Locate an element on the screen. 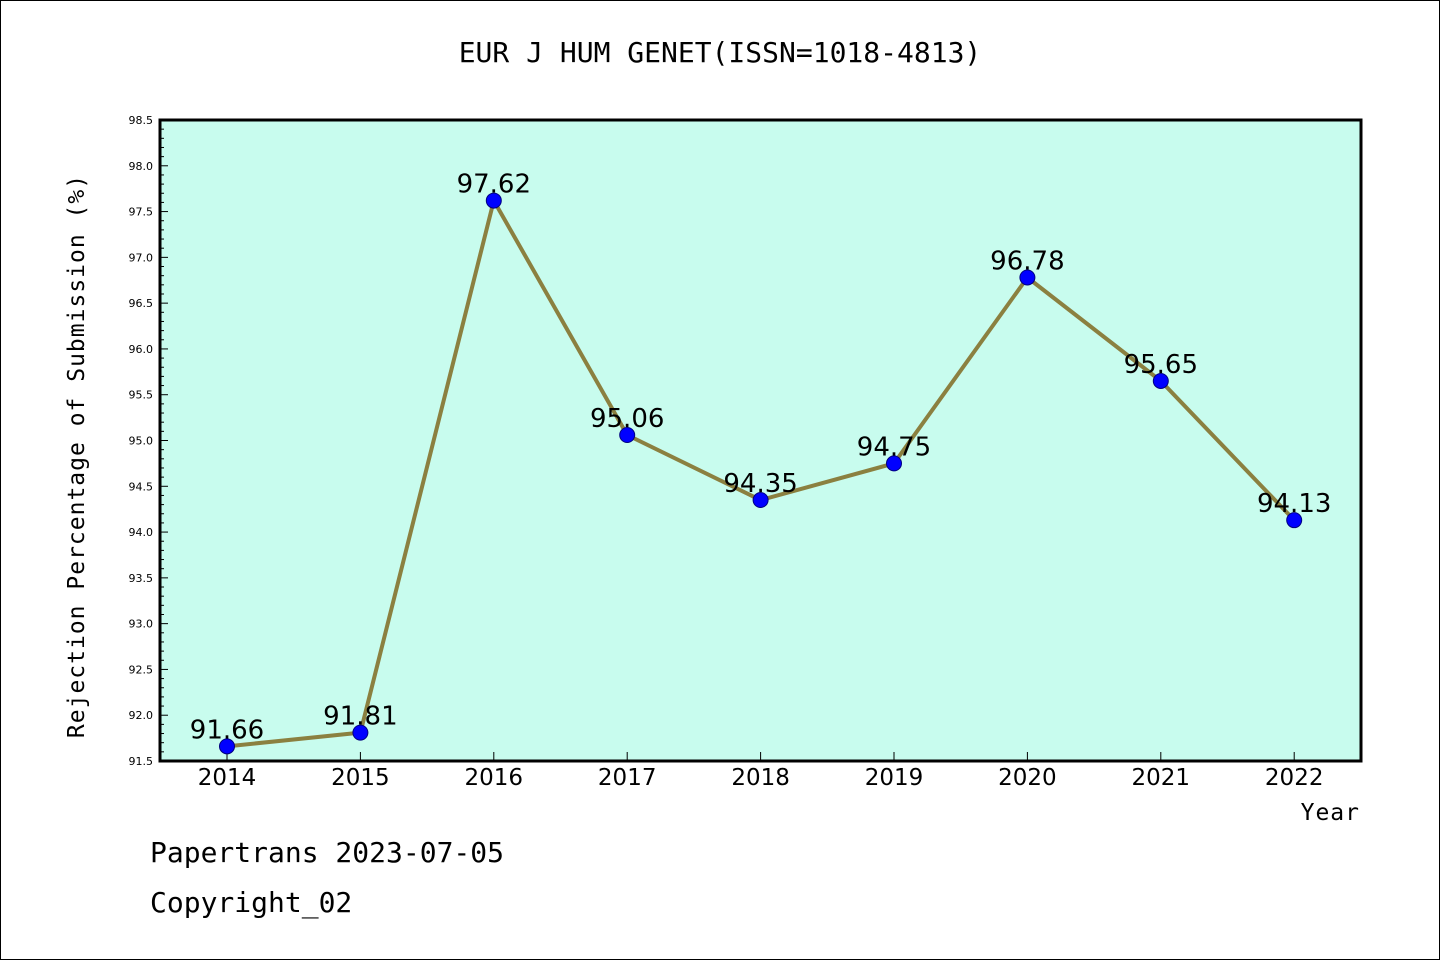 The height and width of the screenshot is (960, 1440). x-tick-label: 2021 is located at coordinates (1161, 778).